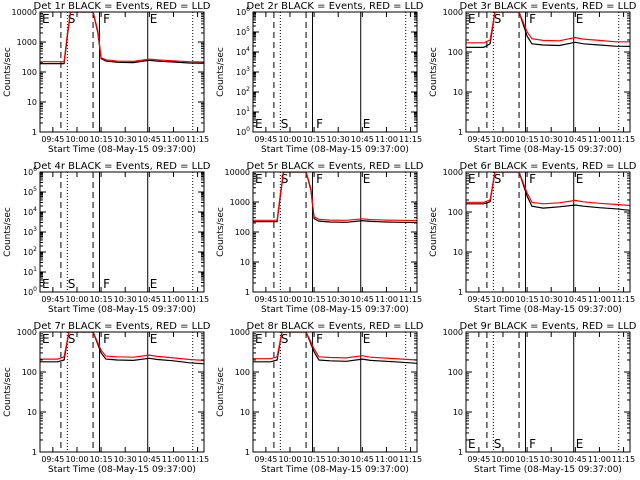 The image size is (640, 480). I want to click on y-tick-label: 10⁴, so click(30, 211).